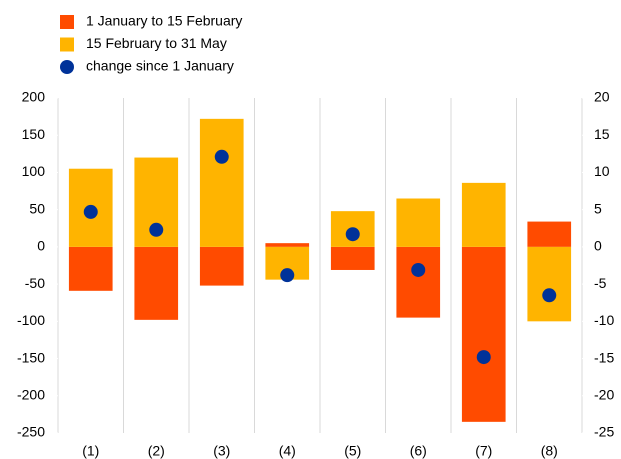 Image resolution: width=621 pixels, height=459 pixels. What do you see at coordinates (600, 283) in the screenshot?
I see `y2-tick-label: -5` at bounding box center [600, 283].